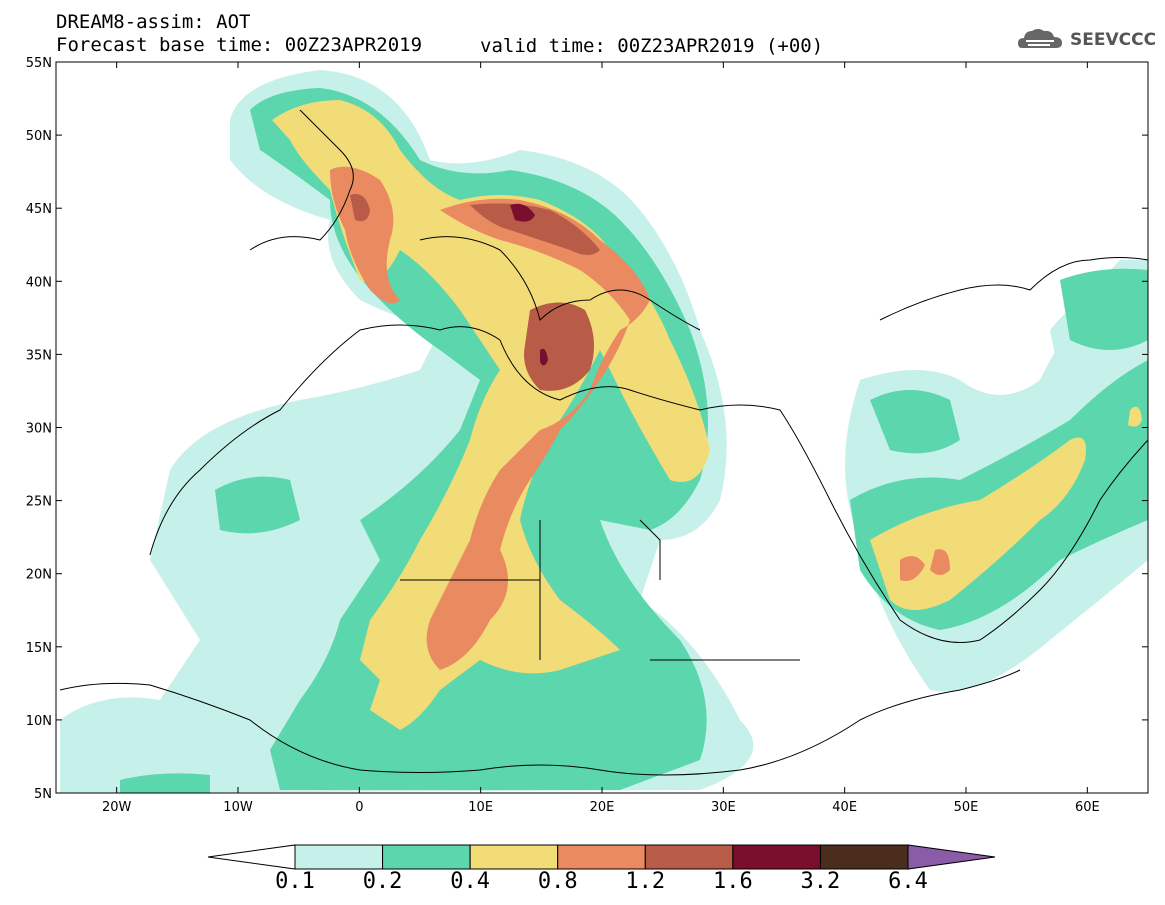 The height and width of the screenshot is (905, 1165). I want to click on lon-label: 30E, so click(723, 807).